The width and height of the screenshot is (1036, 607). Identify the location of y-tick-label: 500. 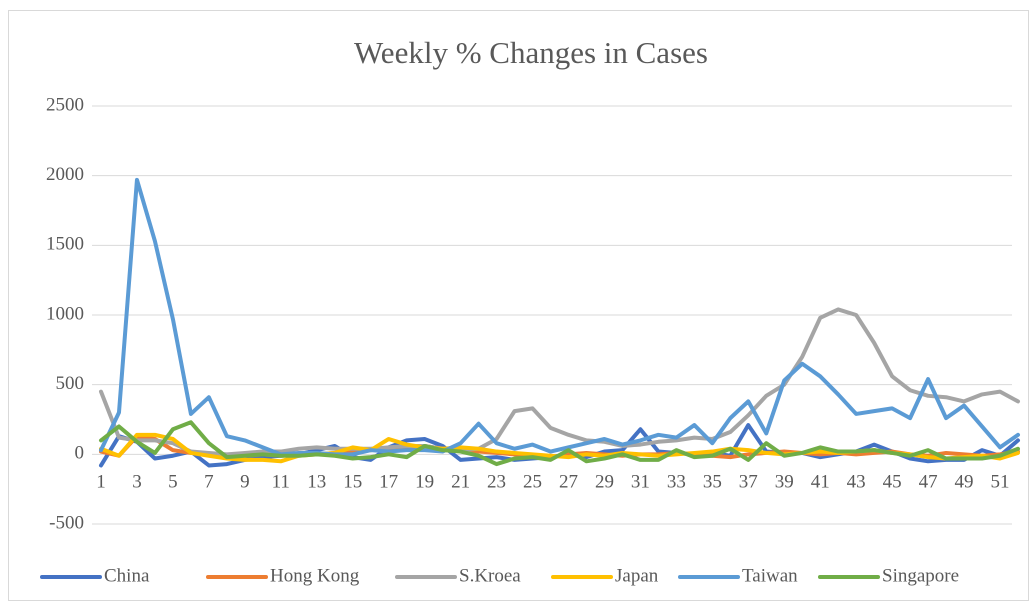
(70, 383).